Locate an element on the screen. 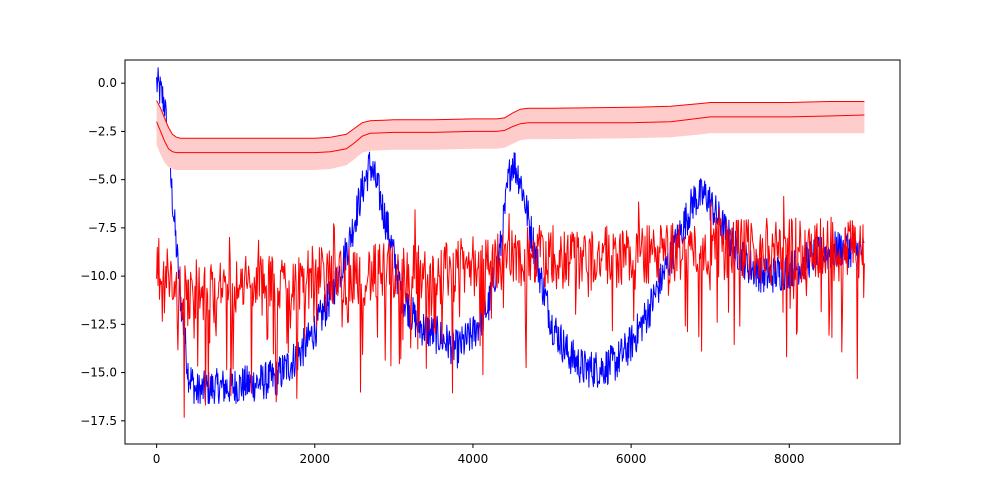 This screenshot has width=1000, height=500. mean-line is located at coordinates (510, 134).